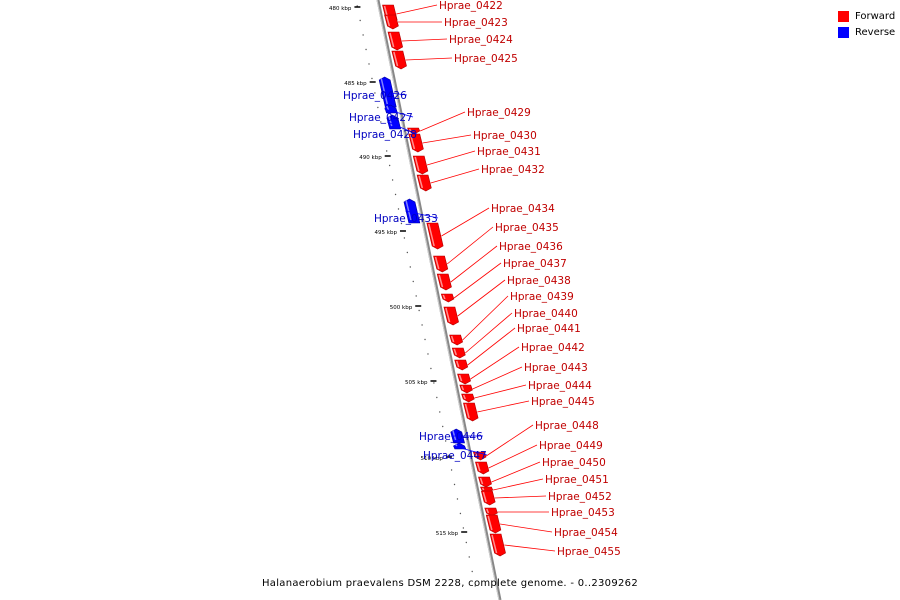  I want to click on gene-label: Hprae_0441, so click(549, 329).